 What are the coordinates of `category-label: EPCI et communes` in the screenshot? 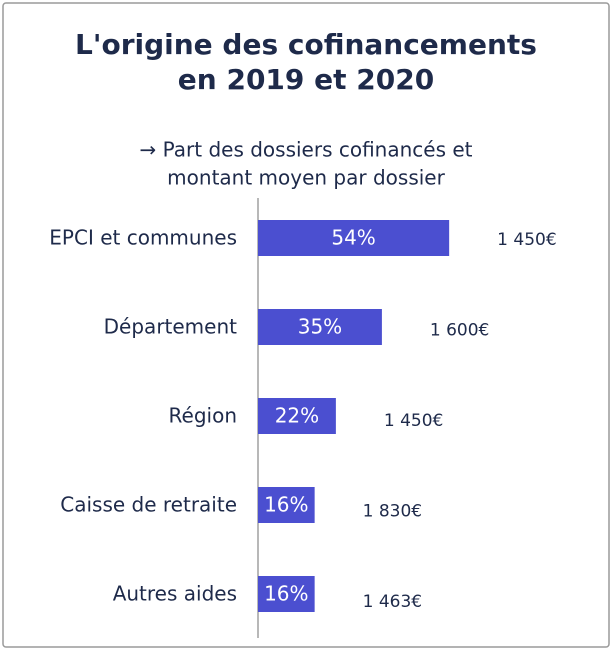 It's located at (143, 238).